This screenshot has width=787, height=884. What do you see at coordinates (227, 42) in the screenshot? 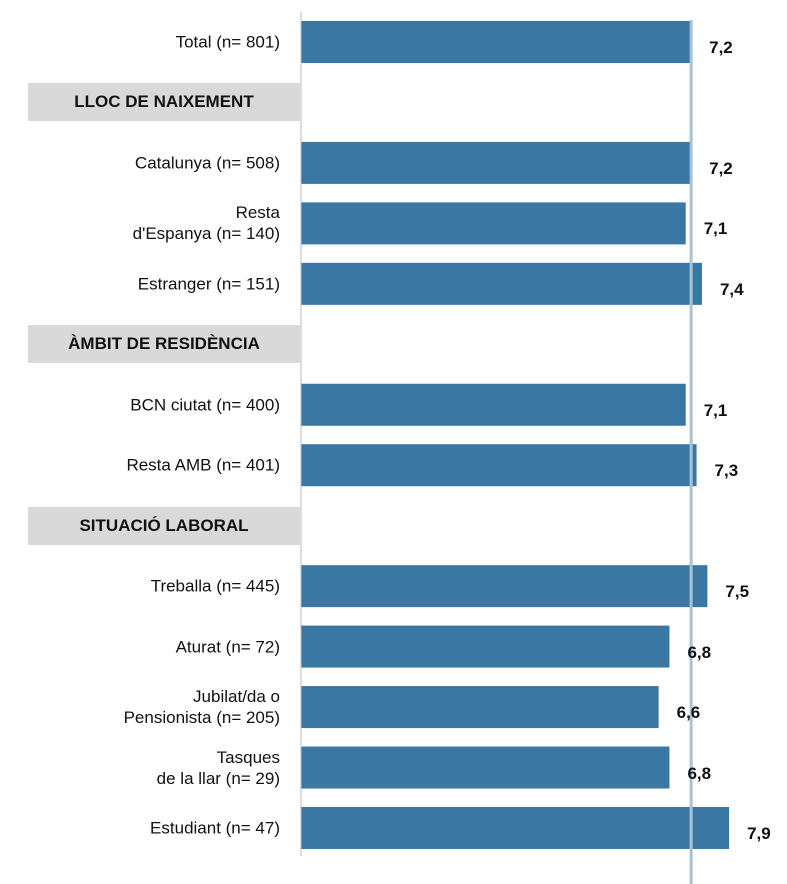
I see `category-label: Total (n= 801)` at bounding box center [227, 42].